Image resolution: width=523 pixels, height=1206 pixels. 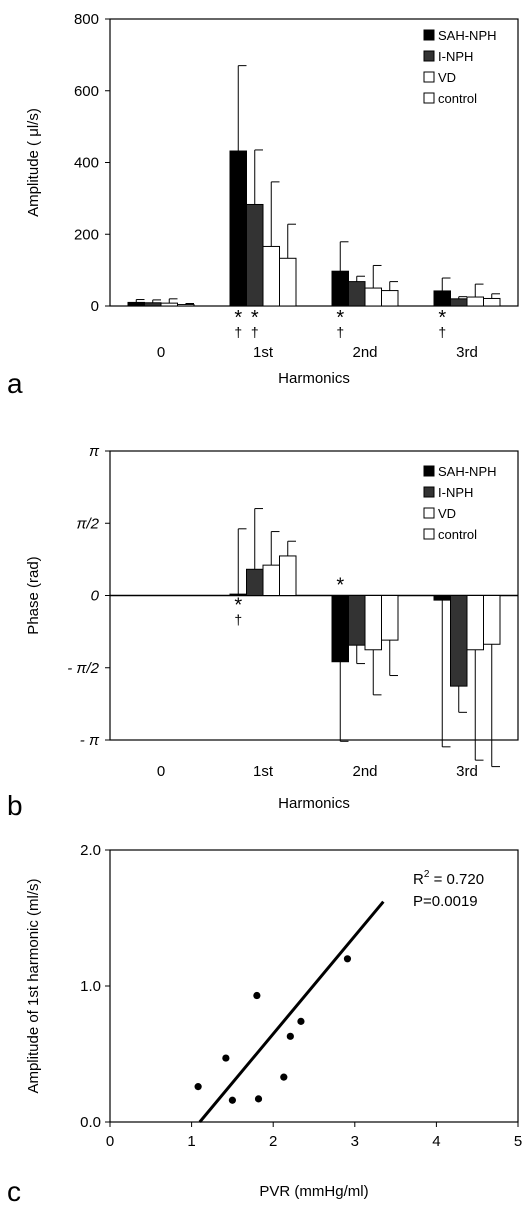 I want to click on x-tick-label: 5, so click(x=518, y=1141).